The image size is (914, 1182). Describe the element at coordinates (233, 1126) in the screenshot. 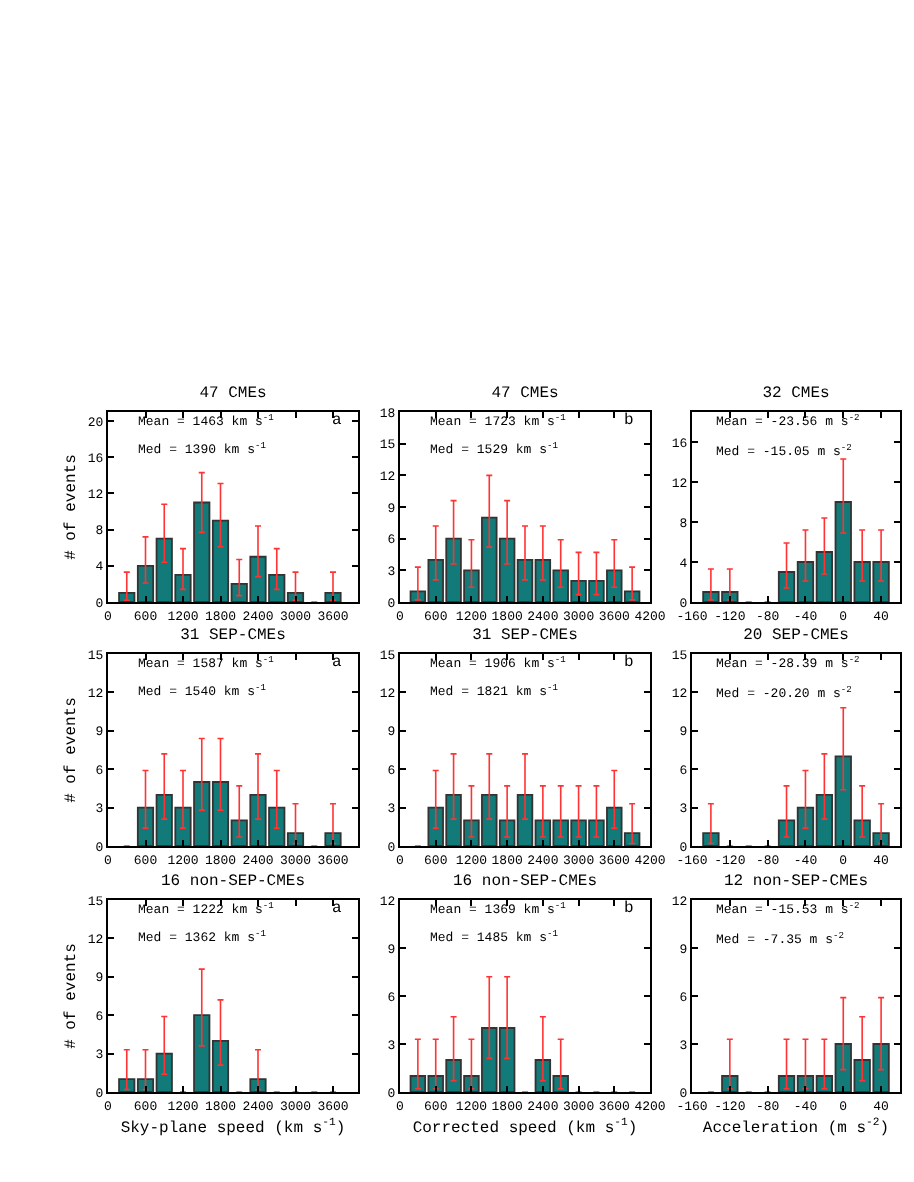

I see `x-axis-title: Sky-plane speed (km s$^{-1}$)` at that location.